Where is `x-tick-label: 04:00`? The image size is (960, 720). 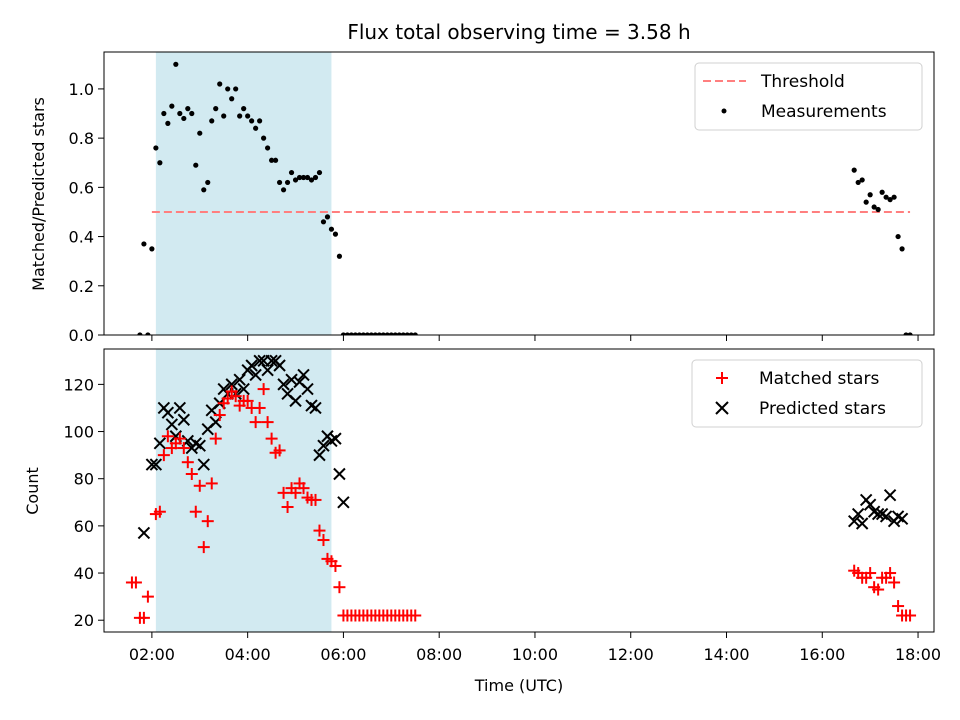 x-tick-label: 04:00 is located at coordinates (248, 654).